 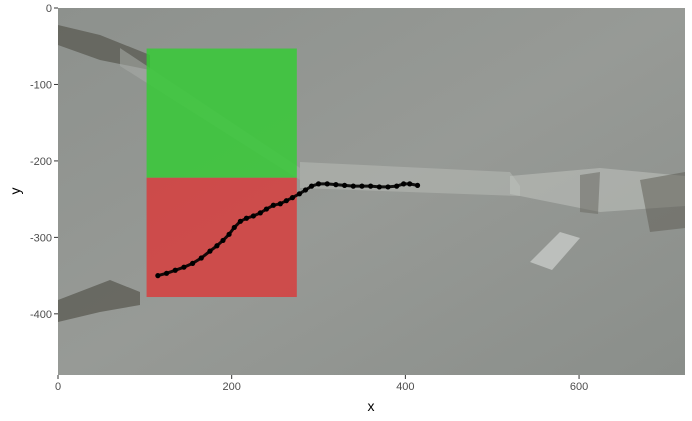 What do you see at coordinates (58, 387) in the screenshot?
I see `x-tick-label: 0` at bounding box center [58, 387].